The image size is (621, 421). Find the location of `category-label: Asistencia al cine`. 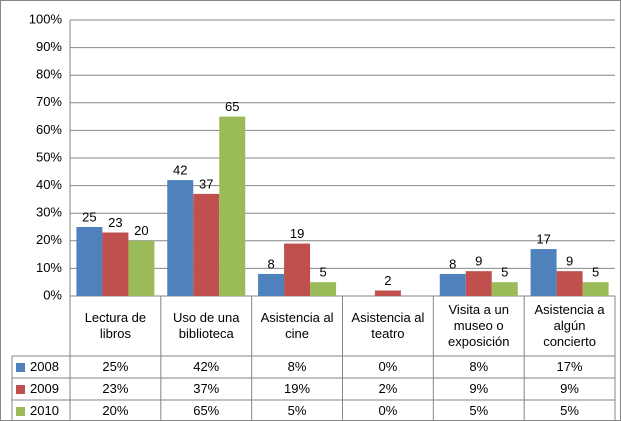

category-label: Asistencia al cine is located at coordinates (297, 325).